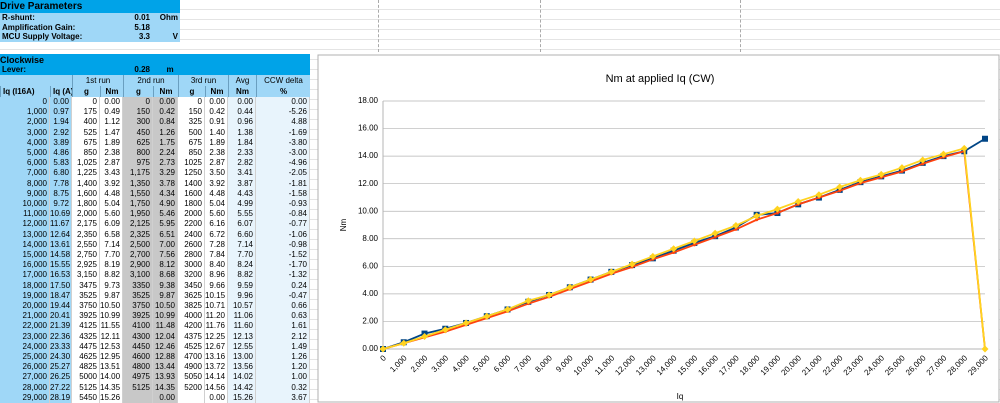 The image size is (1000, 403). What do you see at coordinates (283, 347) in the screenshot?
I see `table-cell: 1.49` at bounding box center [283, 347].